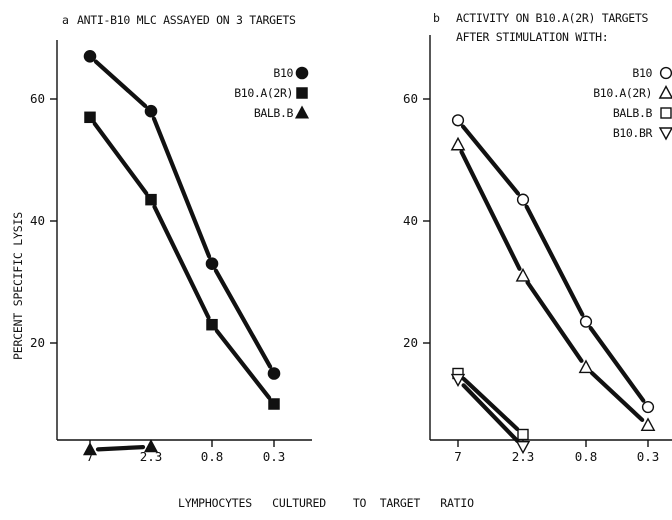  Describe the element at coordinates (37, 220) in the screenshot. I see `panel-a-y-tick-label: 40` at that location.